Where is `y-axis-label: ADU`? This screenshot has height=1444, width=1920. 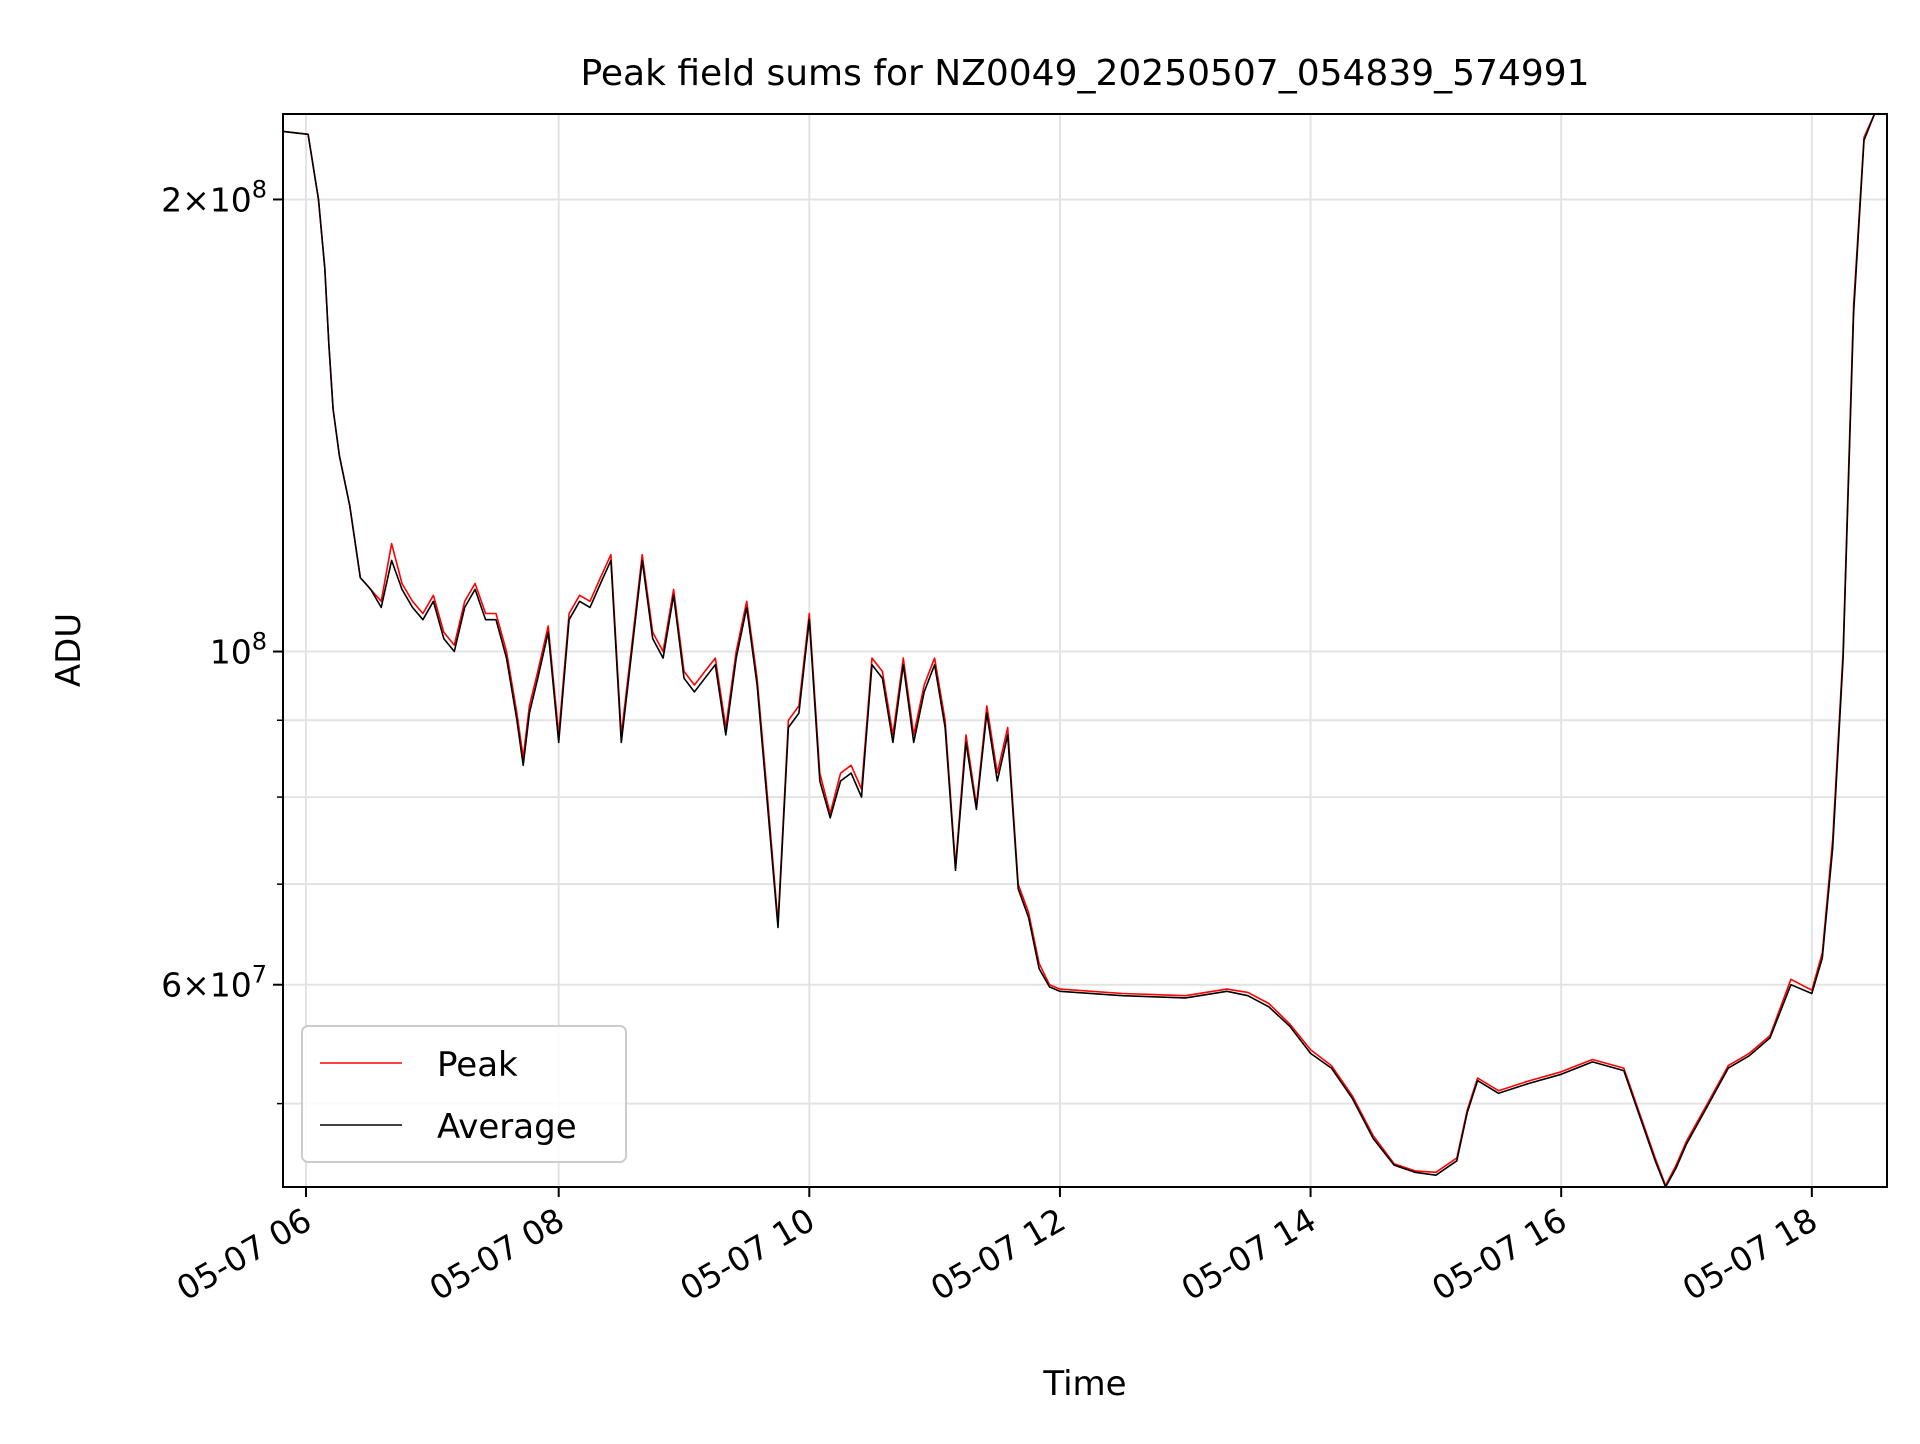 y-axis-label: ADU is located at coordinates (69, 650).